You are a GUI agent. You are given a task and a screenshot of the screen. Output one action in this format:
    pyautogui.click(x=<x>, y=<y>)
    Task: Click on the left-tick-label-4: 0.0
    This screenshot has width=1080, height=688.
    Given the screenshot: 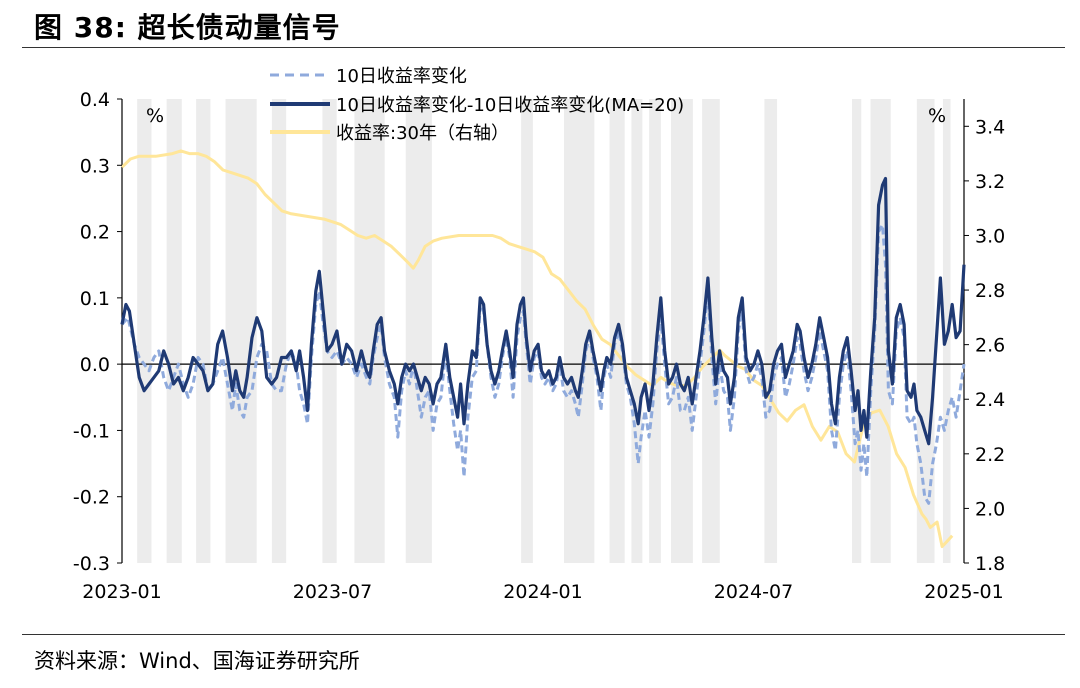 What is the action you would take?
    pyautogui.click(x=95, y=365)
    